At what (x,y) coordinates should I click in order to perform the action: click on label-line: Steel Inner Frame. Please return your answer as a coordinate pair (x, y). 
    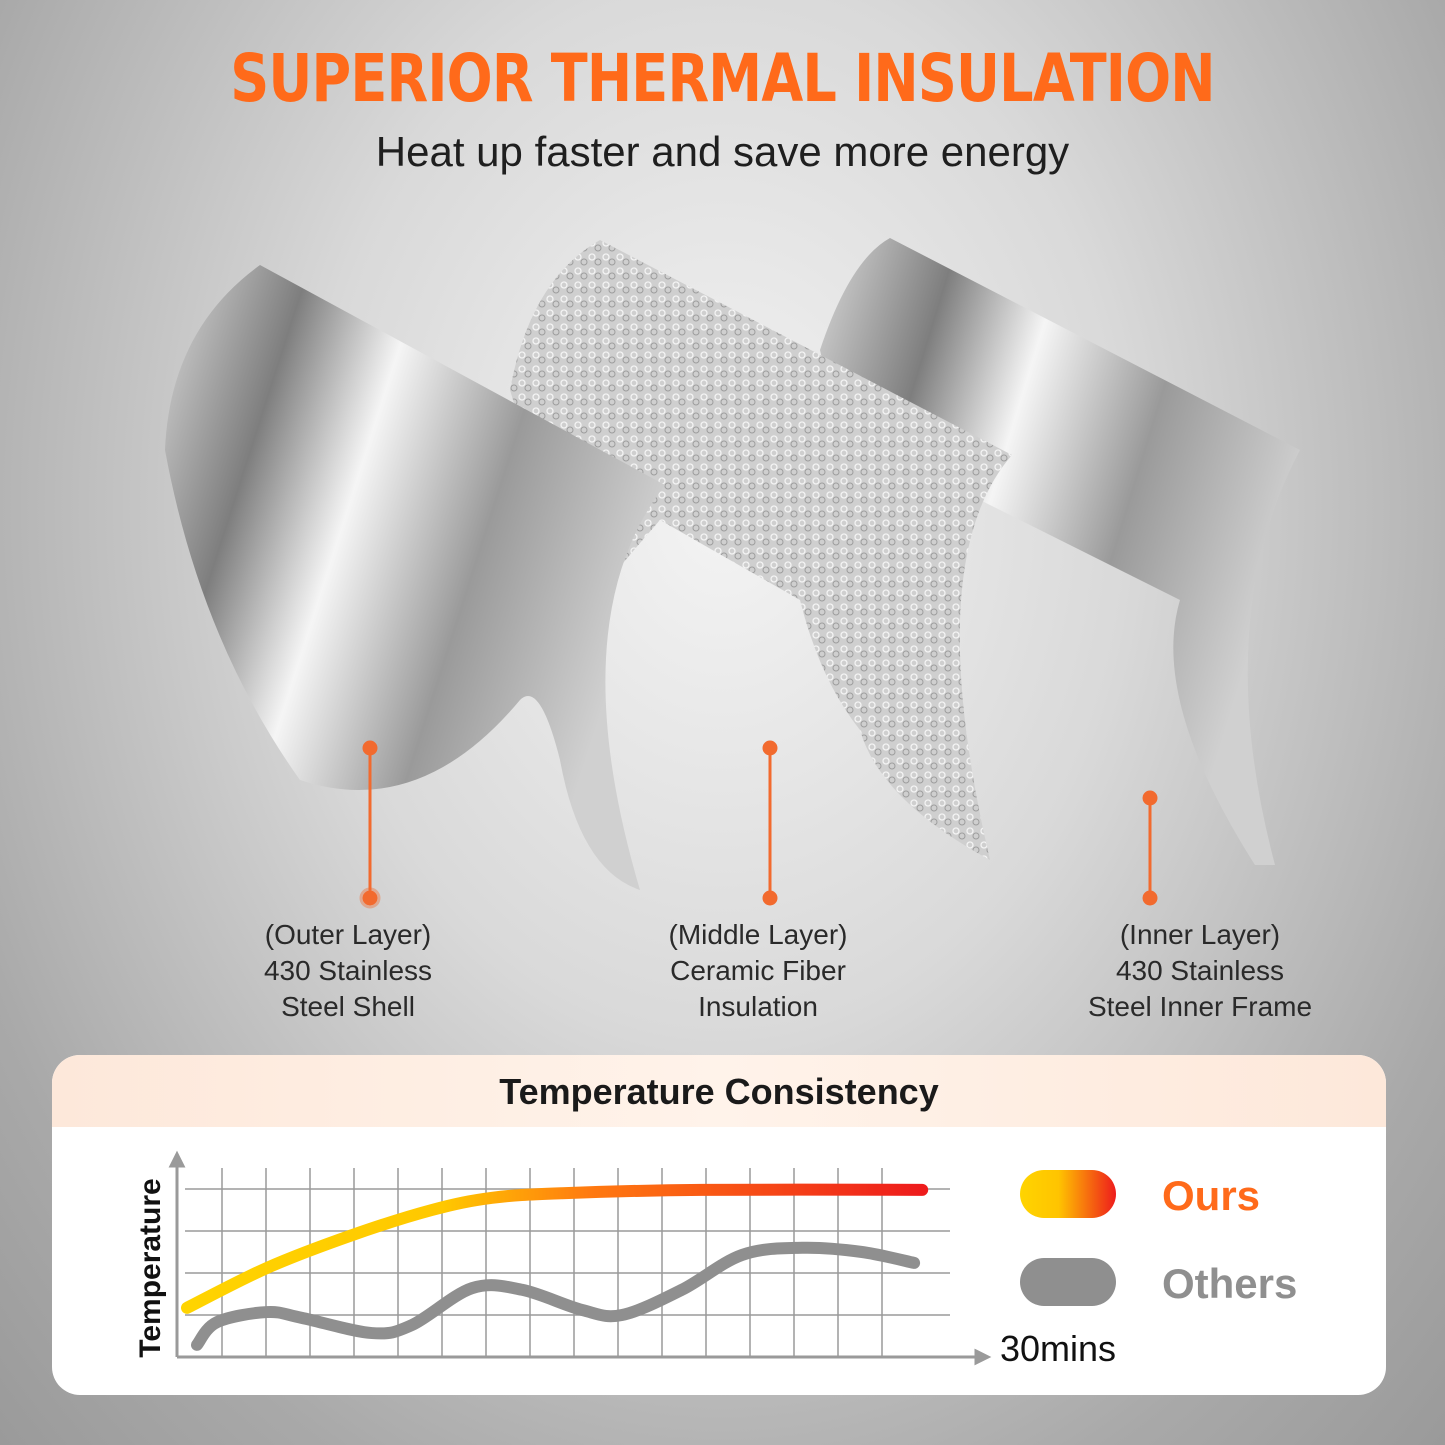
    Looking at the image, I should click on (1200, 1006).